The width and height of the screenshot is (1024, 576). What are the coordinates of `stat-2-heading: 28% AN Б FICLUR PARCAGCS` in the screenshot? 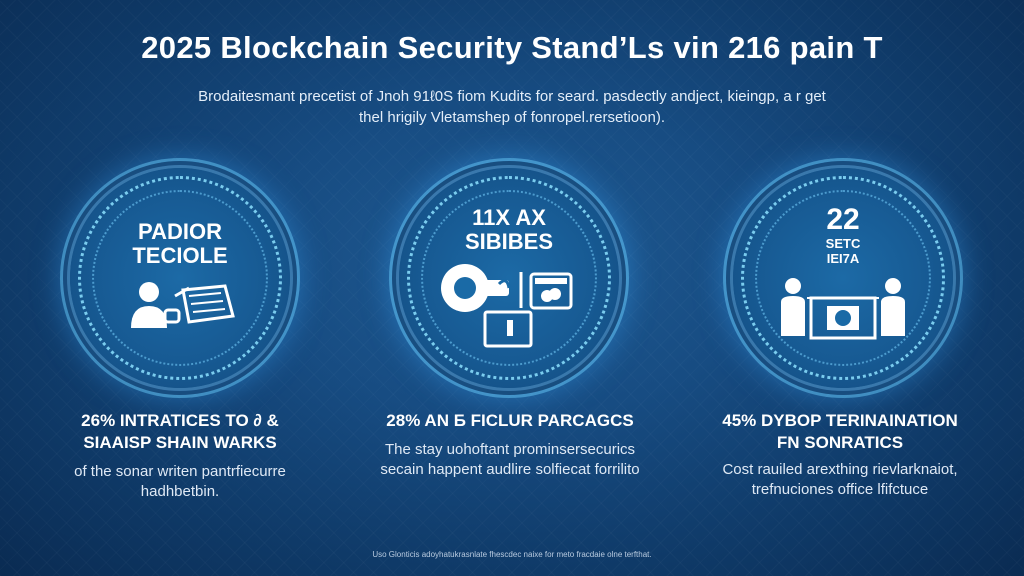 It's located at (510, 421).